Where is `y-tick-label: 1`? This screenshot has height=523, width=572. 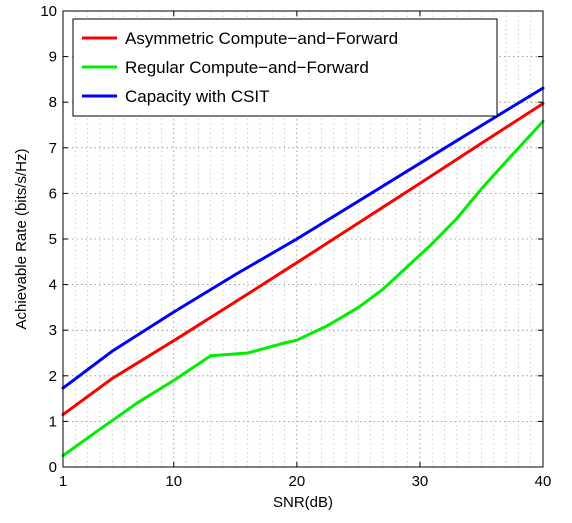
y-tick-label: 1 is located at coordinates (53, 421).